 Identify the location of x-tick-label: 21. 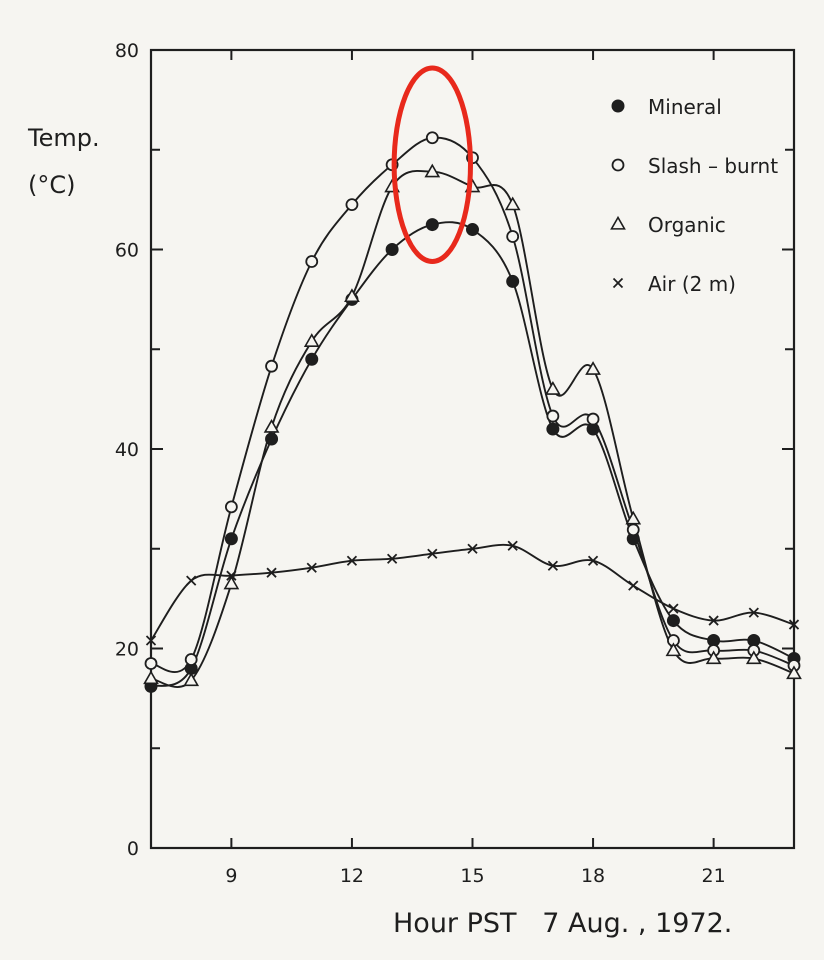
(714, 876).